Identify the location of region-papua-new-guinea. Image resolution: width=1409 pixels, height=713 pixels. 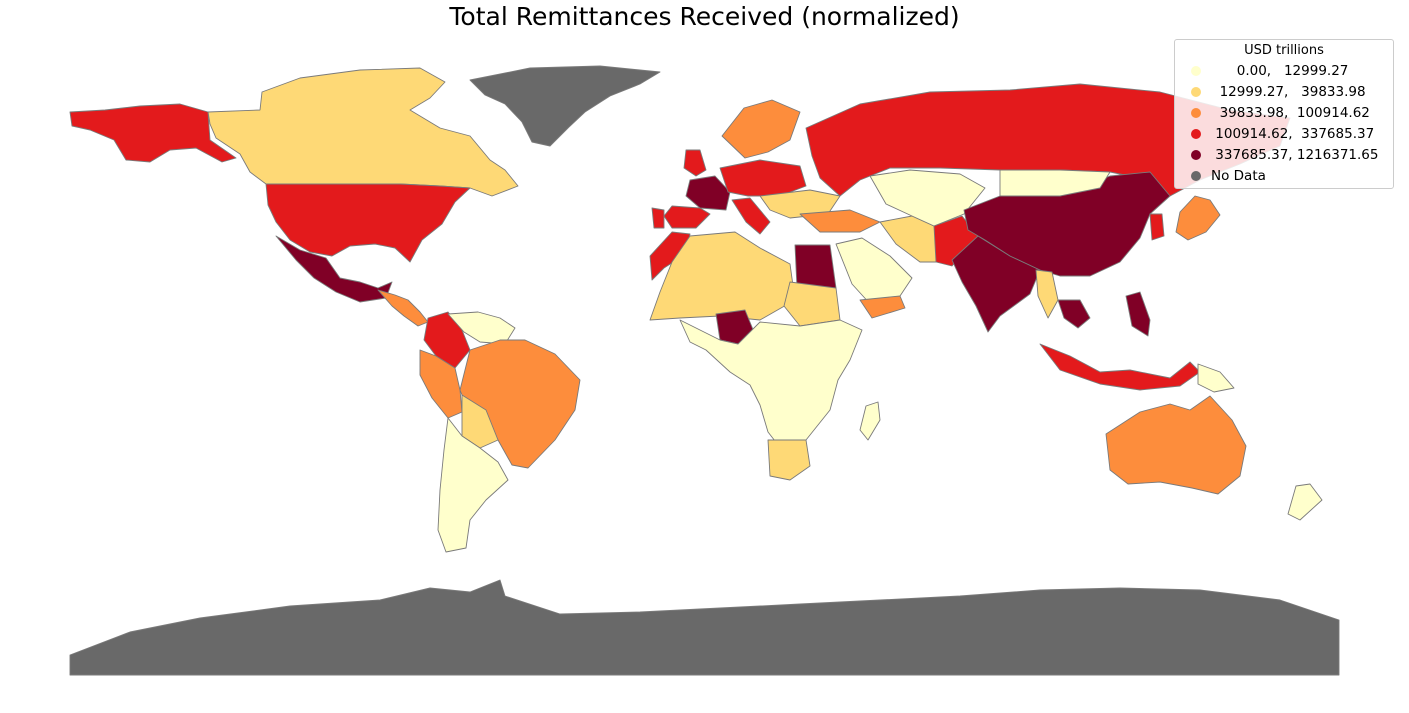
(1216, 378).